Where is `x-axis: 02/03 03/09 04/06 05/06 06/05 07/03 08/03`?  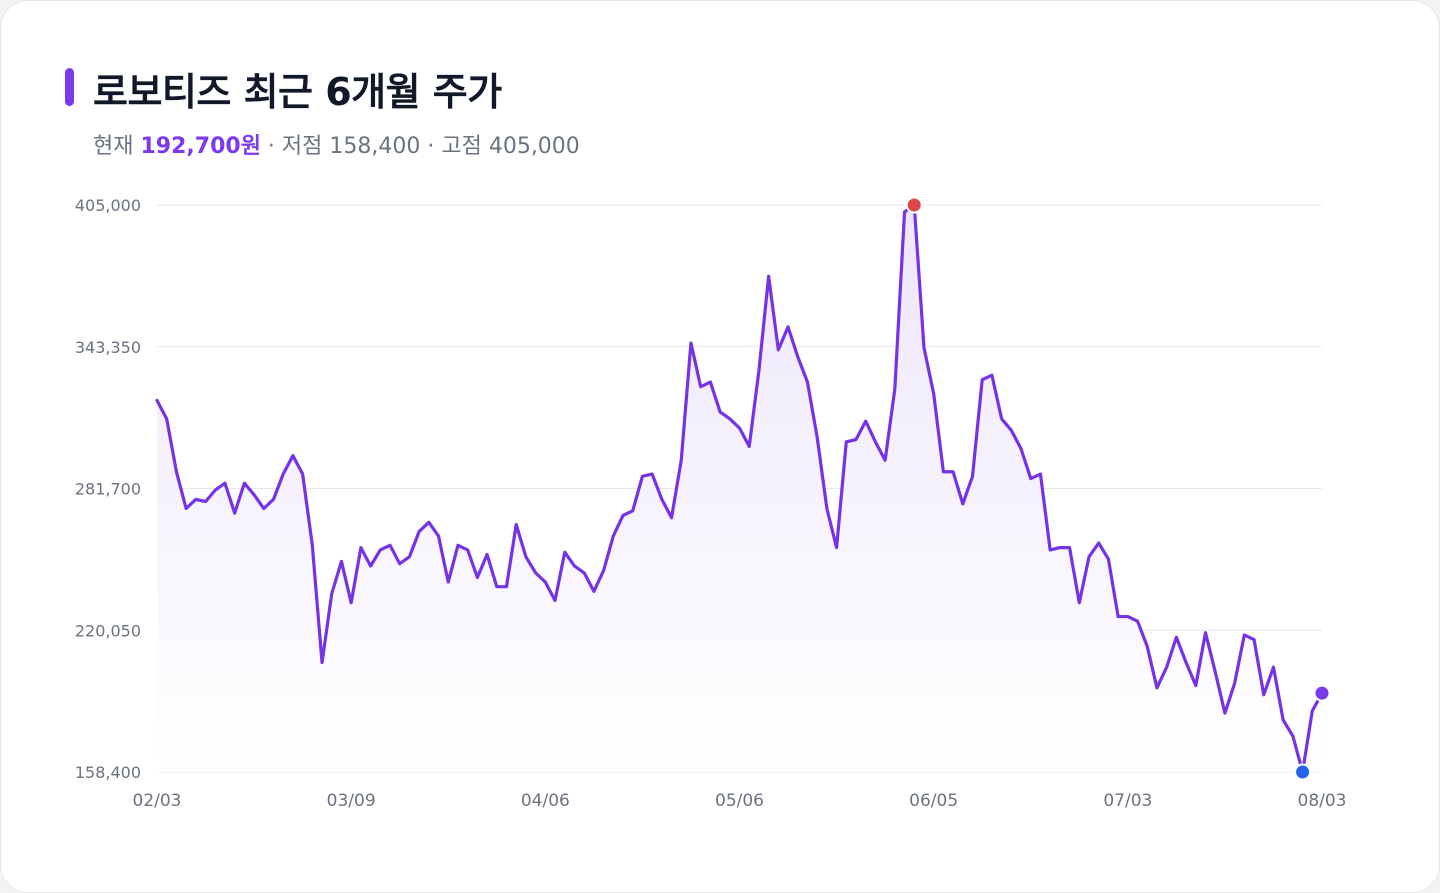
x-axis: 02/03 03/09 04/06 05/06 06/05 07/03 08/03 is located at coordinates (740, 801).